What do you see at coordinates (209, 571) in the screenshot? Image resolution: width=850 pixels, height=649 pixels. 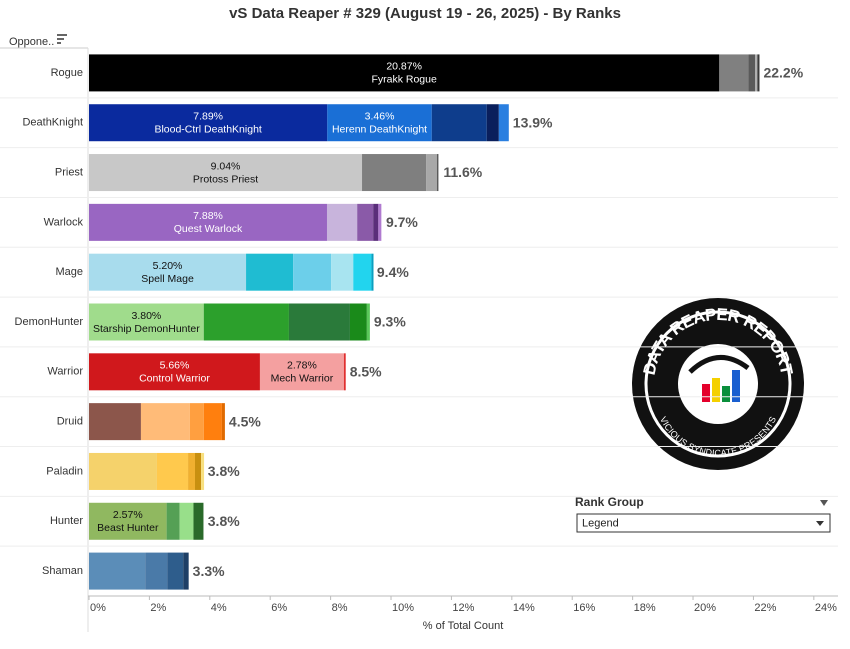 I see `total-label: 3.3%` at bounding box center [209, 571].